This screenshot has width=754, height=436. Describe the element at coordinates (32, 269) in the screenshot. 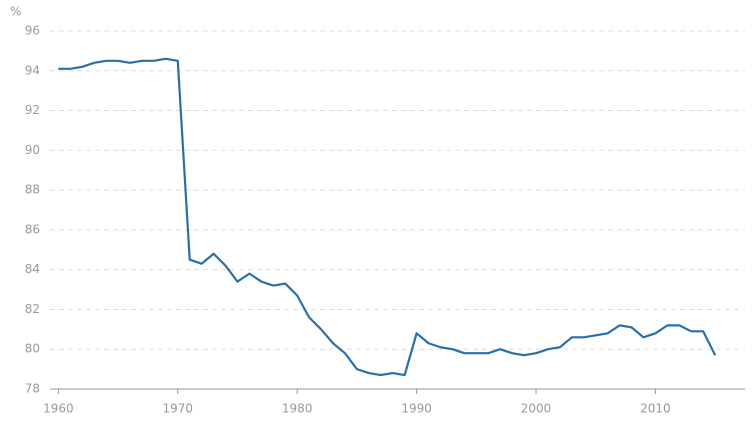

I see `y-tick-label: 84` at that location.